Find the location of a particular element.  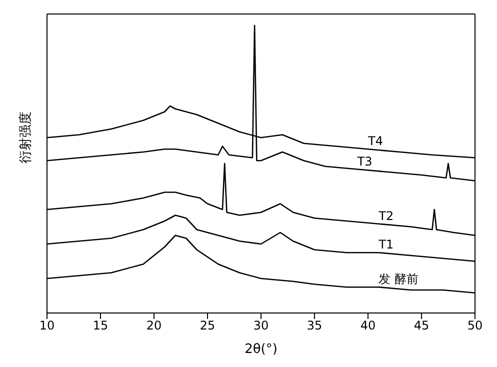

x-tick-label: 25 is located at coordinates (208, 325).